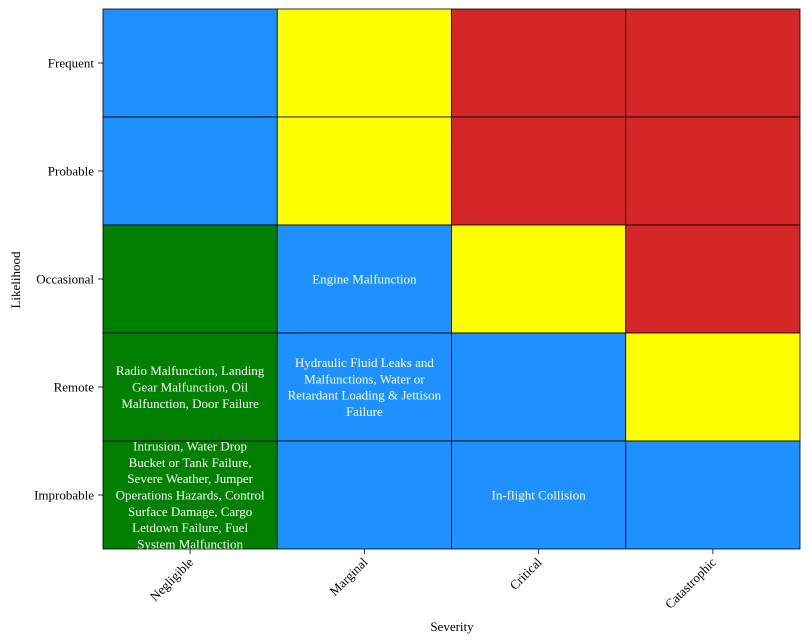  What do you see at coordinates (64, 495) in the screenshot?
I see `y-tick-label-improbable: Improbable` at bounding box center [64, 495].